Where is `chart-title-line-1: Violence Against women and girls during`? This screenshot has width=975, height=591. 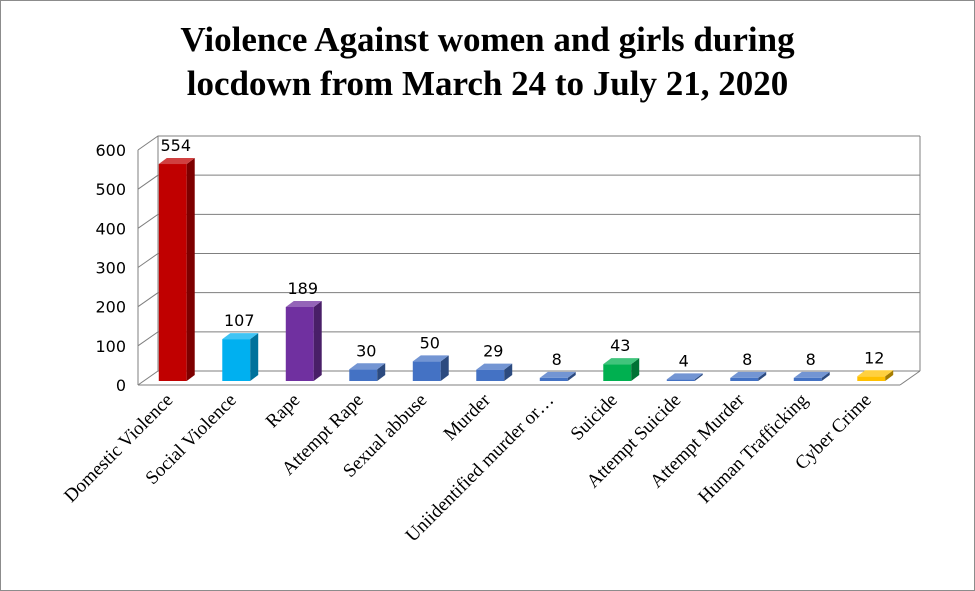 chart-title-line-1: Violence Against women and girls during is located at coordinates (487, 39).